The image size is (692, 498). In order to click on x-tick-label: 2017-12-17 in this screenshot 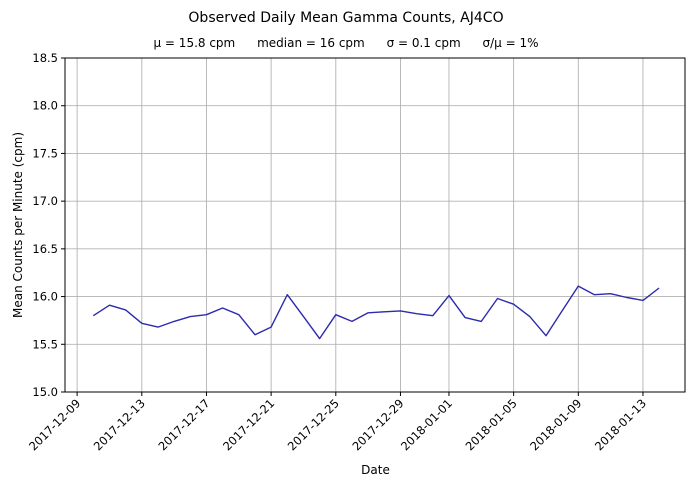, I will do `click(183, 424)`.